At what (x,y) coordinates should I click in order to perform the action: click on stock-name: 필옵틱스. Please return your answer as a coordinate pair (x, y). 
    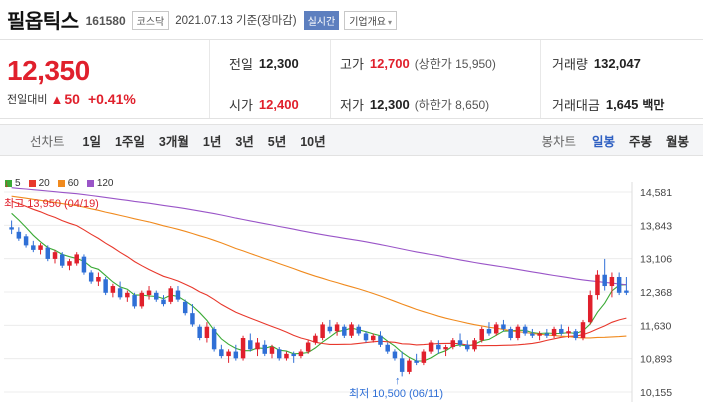
    Looking at the image, I should click on (43, 21).